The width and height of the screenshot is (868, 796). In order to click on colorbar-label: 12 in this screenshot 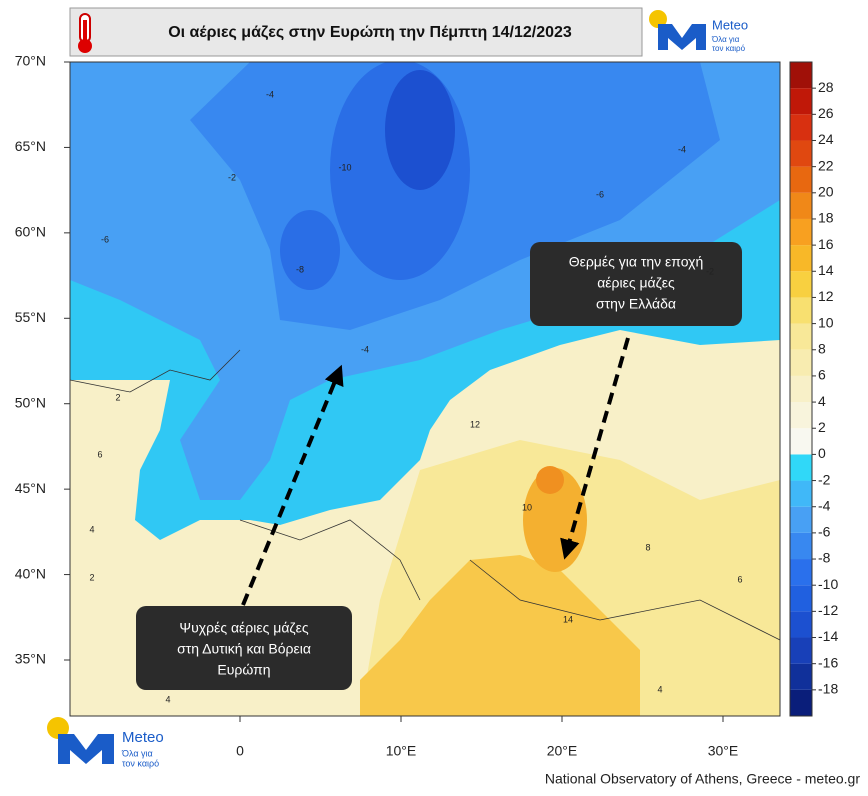, I will do `click(826, 296)`.